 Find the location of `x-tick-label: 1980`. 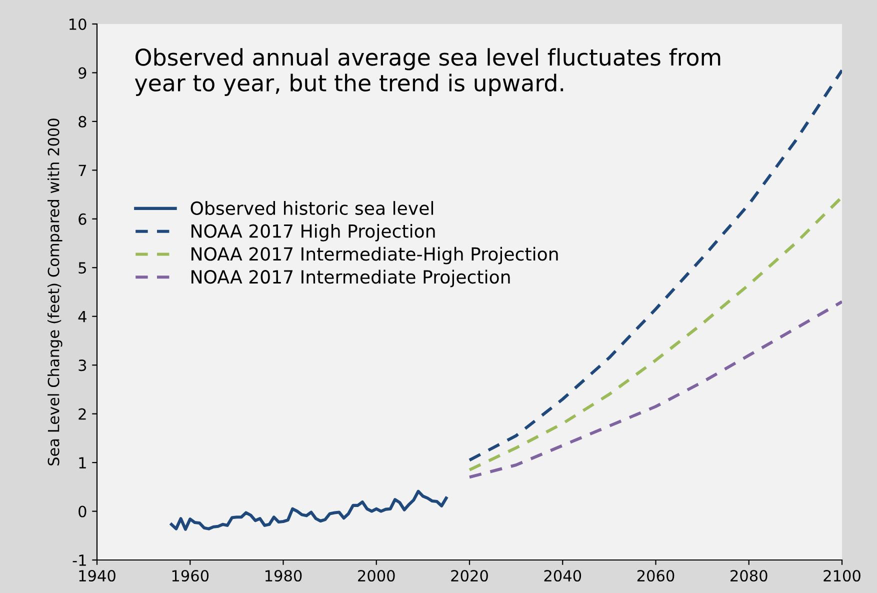

x-tick-label: 1980 is located at coordinates (283, 576).